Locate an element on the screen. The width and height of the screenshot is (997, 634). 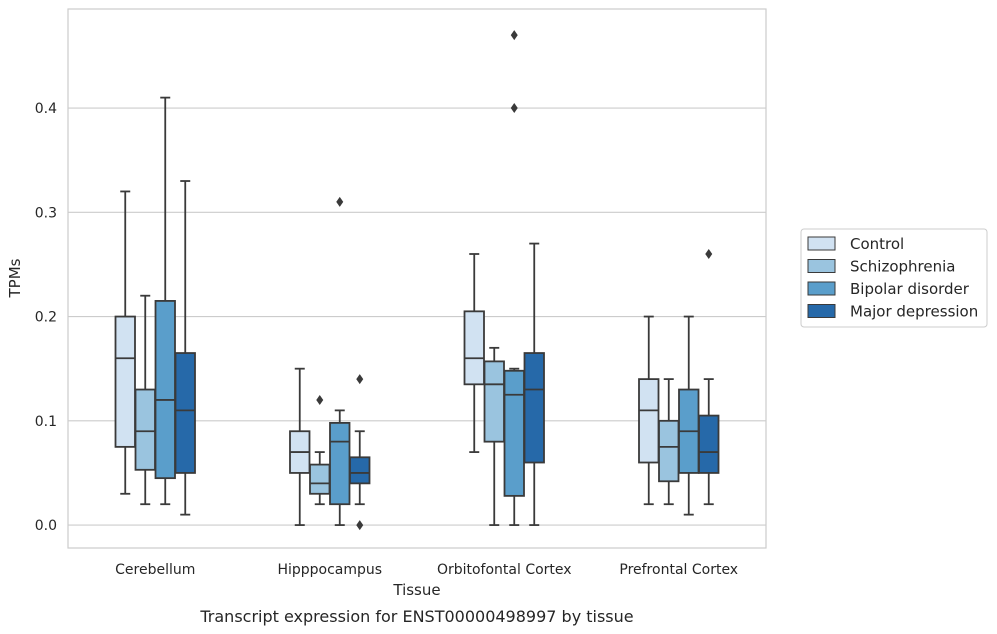
y-tick-label: 0.0 is located at coordinates (46, 526).